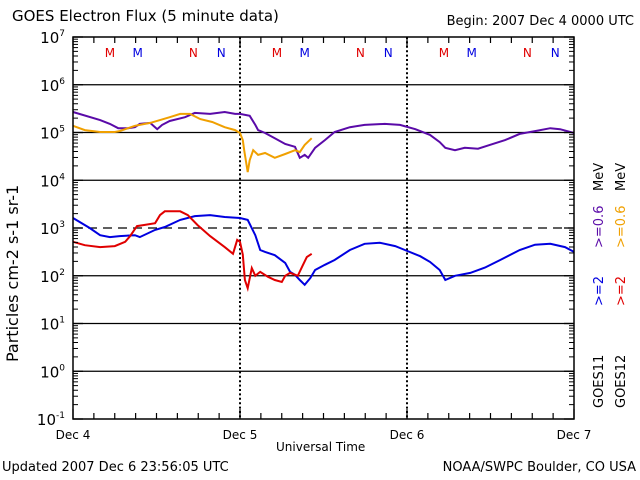 The image size is (640, 480). I want to click on y-tick-label: 10⁶, so click(52, 86).